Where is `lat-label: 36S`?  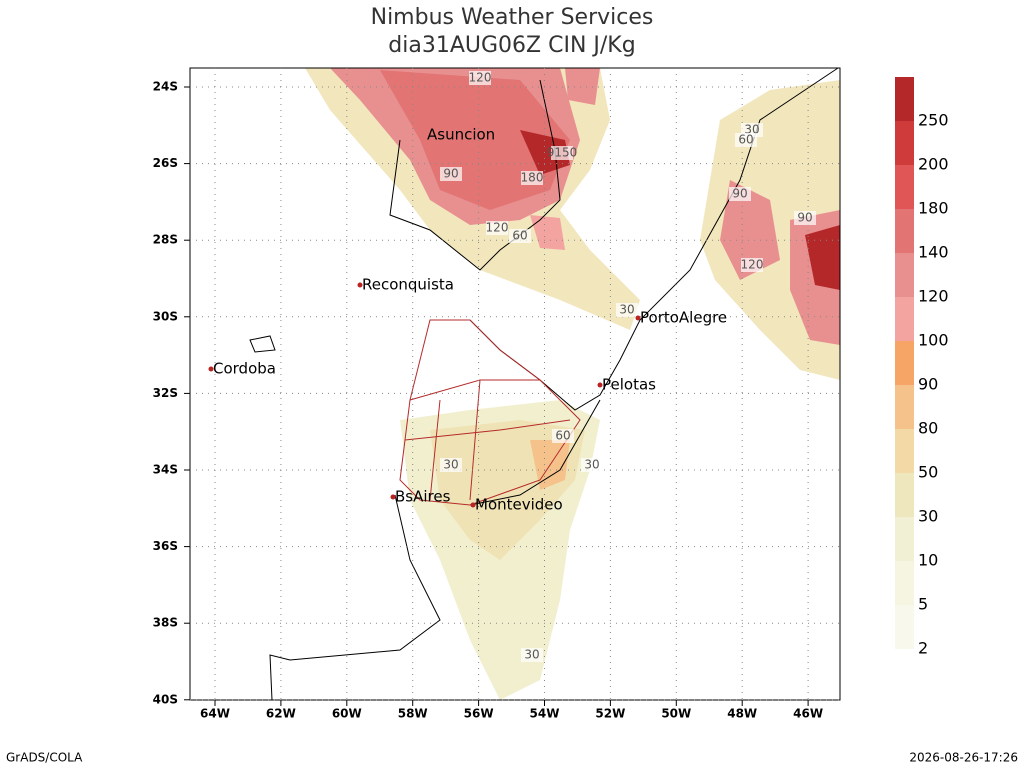
lat-label: 36S is located at coordinates (165, 546).